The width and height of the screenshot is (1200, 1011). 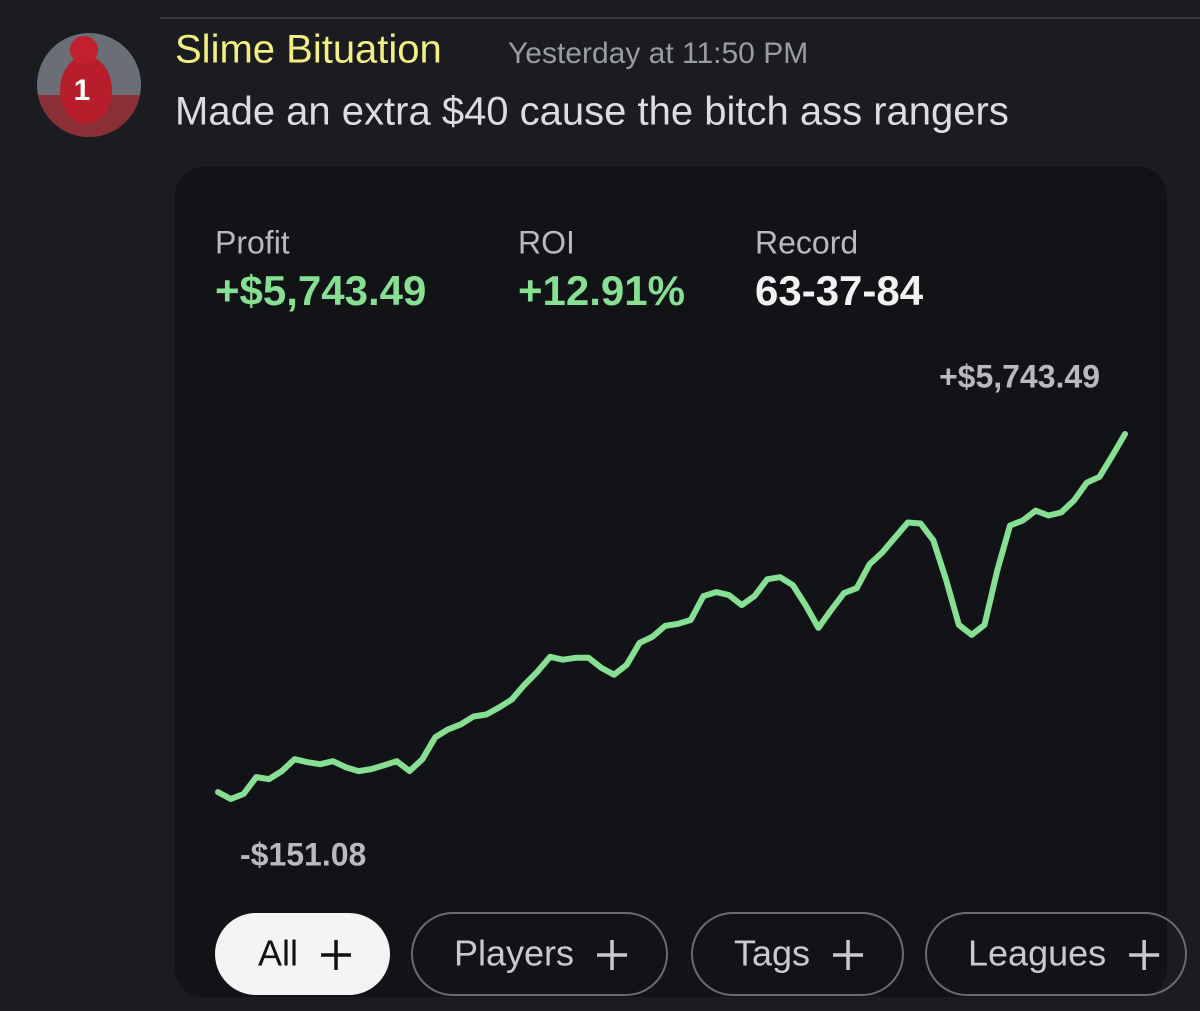 I want to click on pill-label: Players, so click(x=514, y=953).